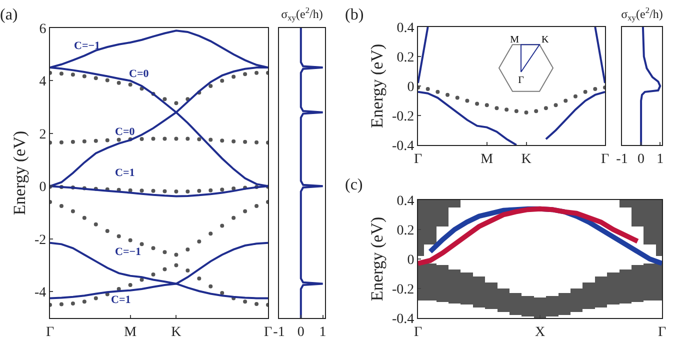  Describe the element at coordinates (354, 185) in the screenshot. I see `chart-title: (c)` at that location.